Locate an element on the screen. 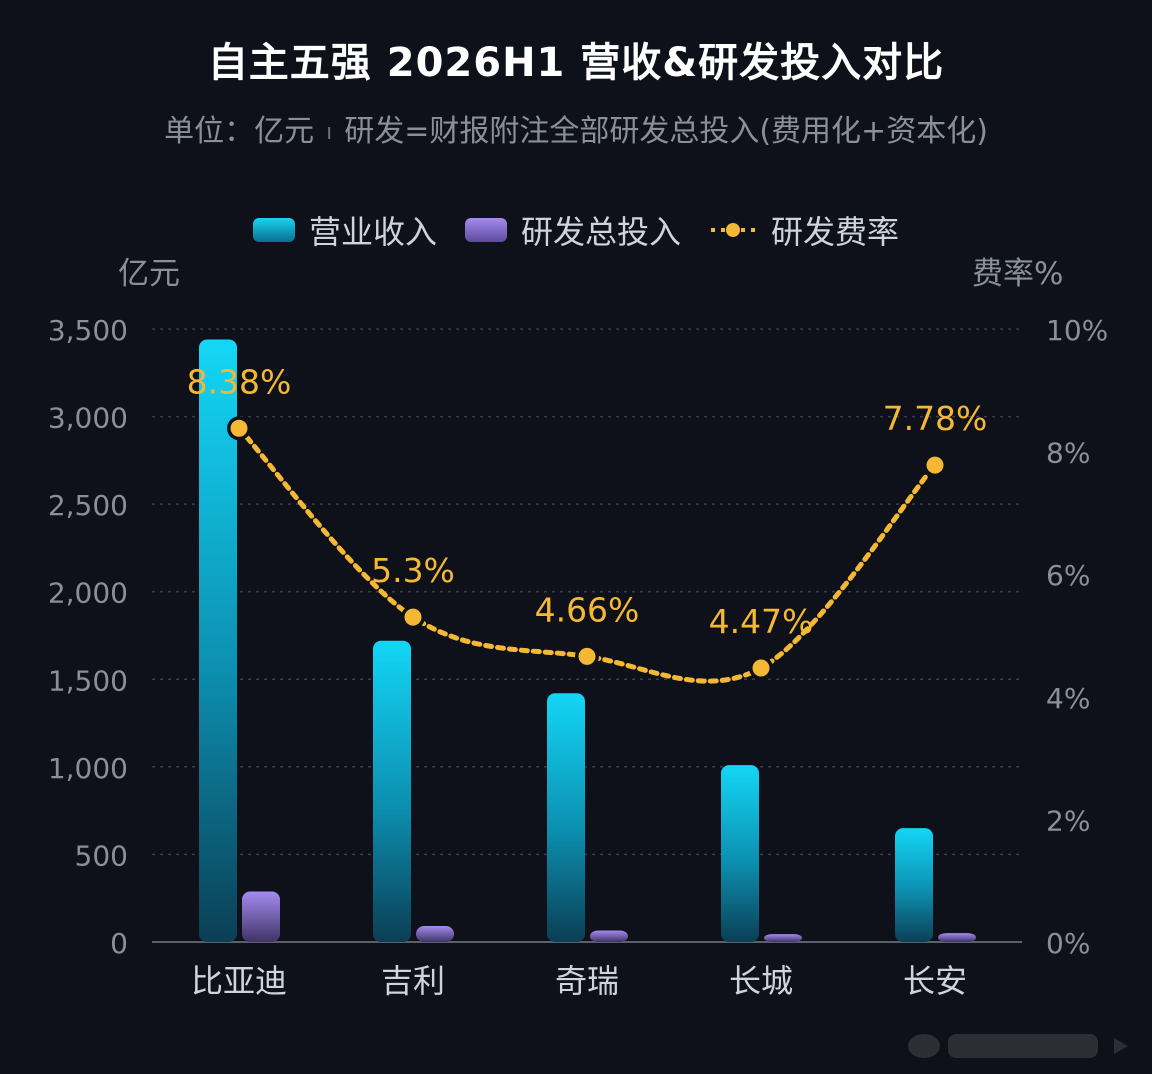  left-axis-tick-label: 1,000 is located at coordinates (88, 768).